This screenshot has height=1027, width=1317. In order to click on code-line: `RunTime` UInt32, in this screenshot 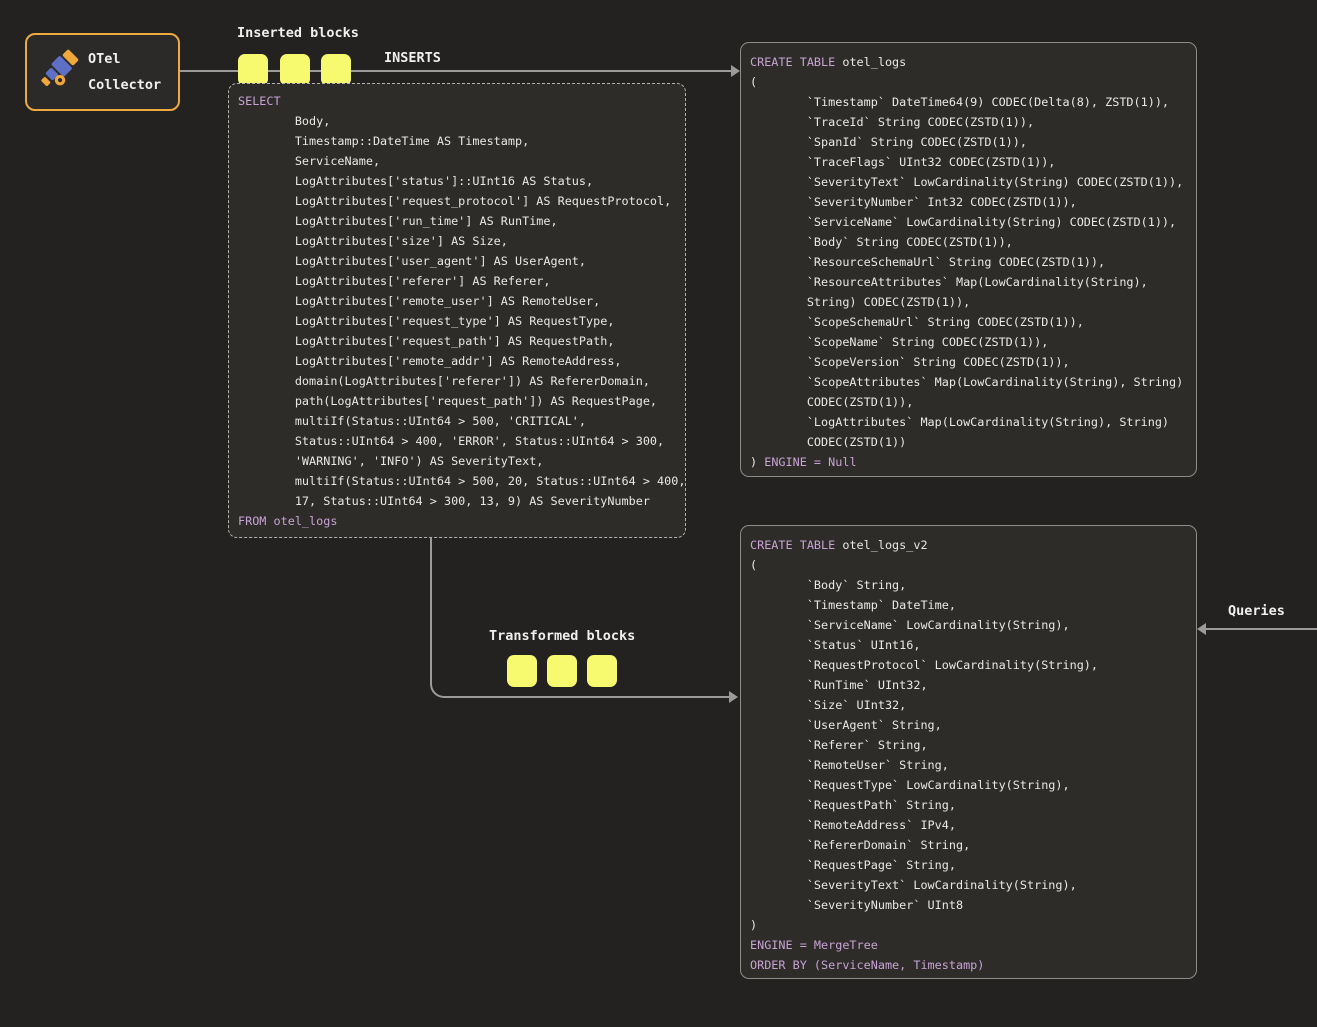, I will do `click(839, 685)`.